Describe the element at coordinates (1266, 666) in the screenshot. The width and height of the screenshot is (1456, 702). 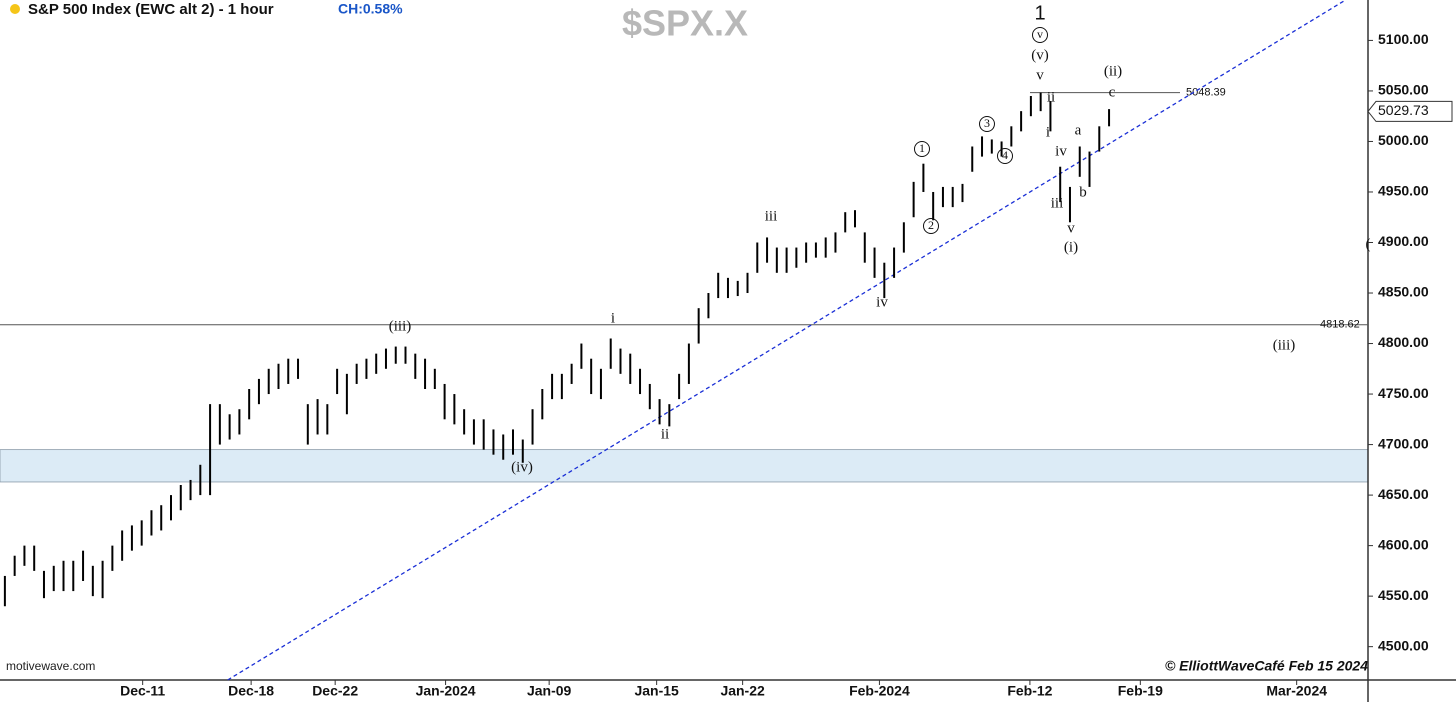
I see `credit-label: © ElliottWaveCafé Feb 15 2024` at that location.